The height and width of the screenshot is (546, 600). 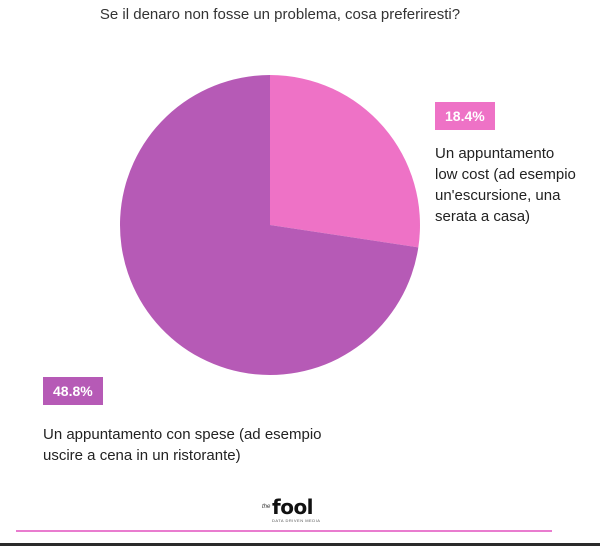 I want to click on logo-text: fool, so click(x=293, y=507).